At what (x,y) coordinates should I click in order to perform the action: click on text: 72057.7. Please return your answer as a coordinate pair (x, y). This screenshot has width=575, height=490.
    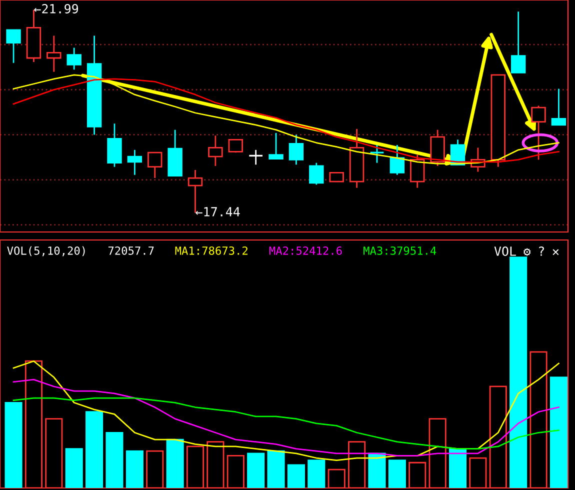
    Looking at the image, I should click on (131, 250).